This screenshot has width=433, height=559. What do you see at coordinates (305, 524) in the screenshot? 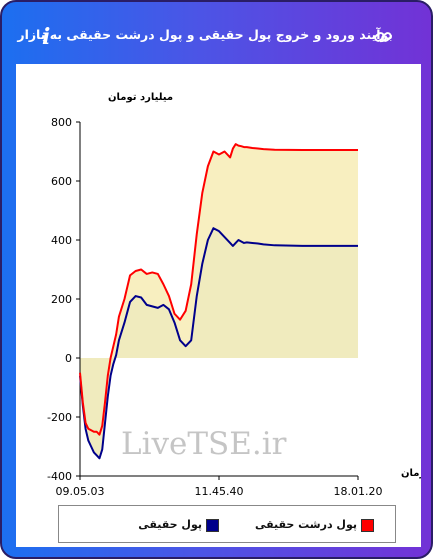
I see `legend-label-big-real-money: پول درشت حقیقی` at bounding box center [305, 524].